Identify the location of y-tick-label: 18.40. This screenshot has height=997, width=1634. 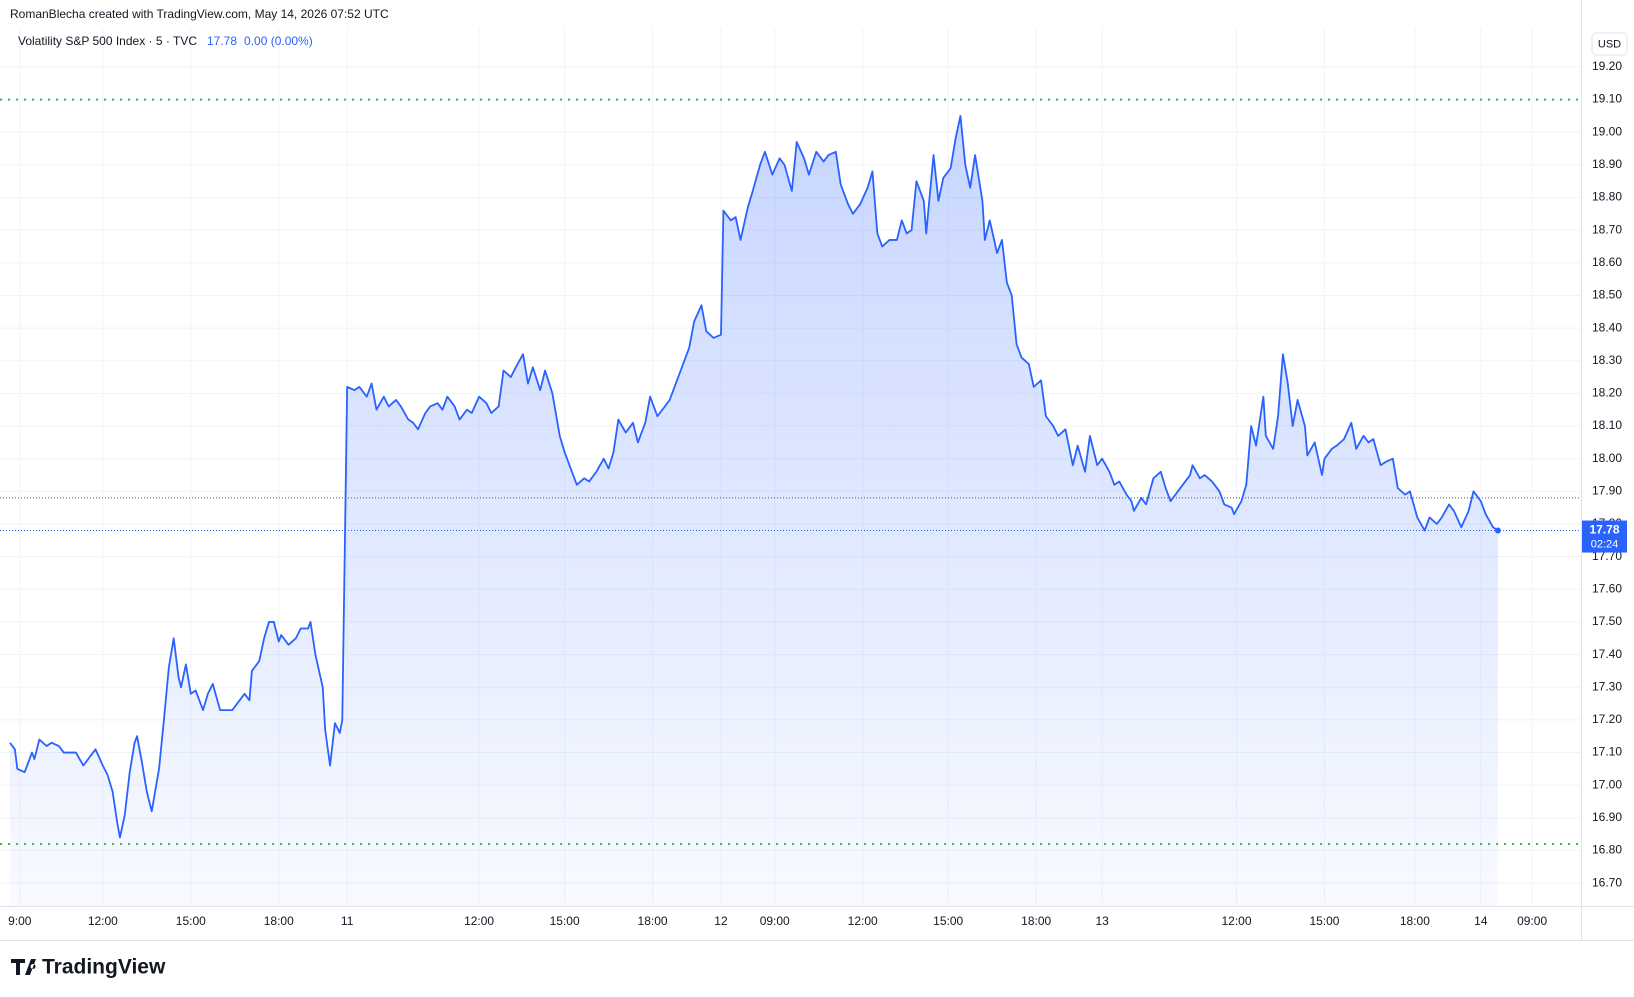
(1607, 327).